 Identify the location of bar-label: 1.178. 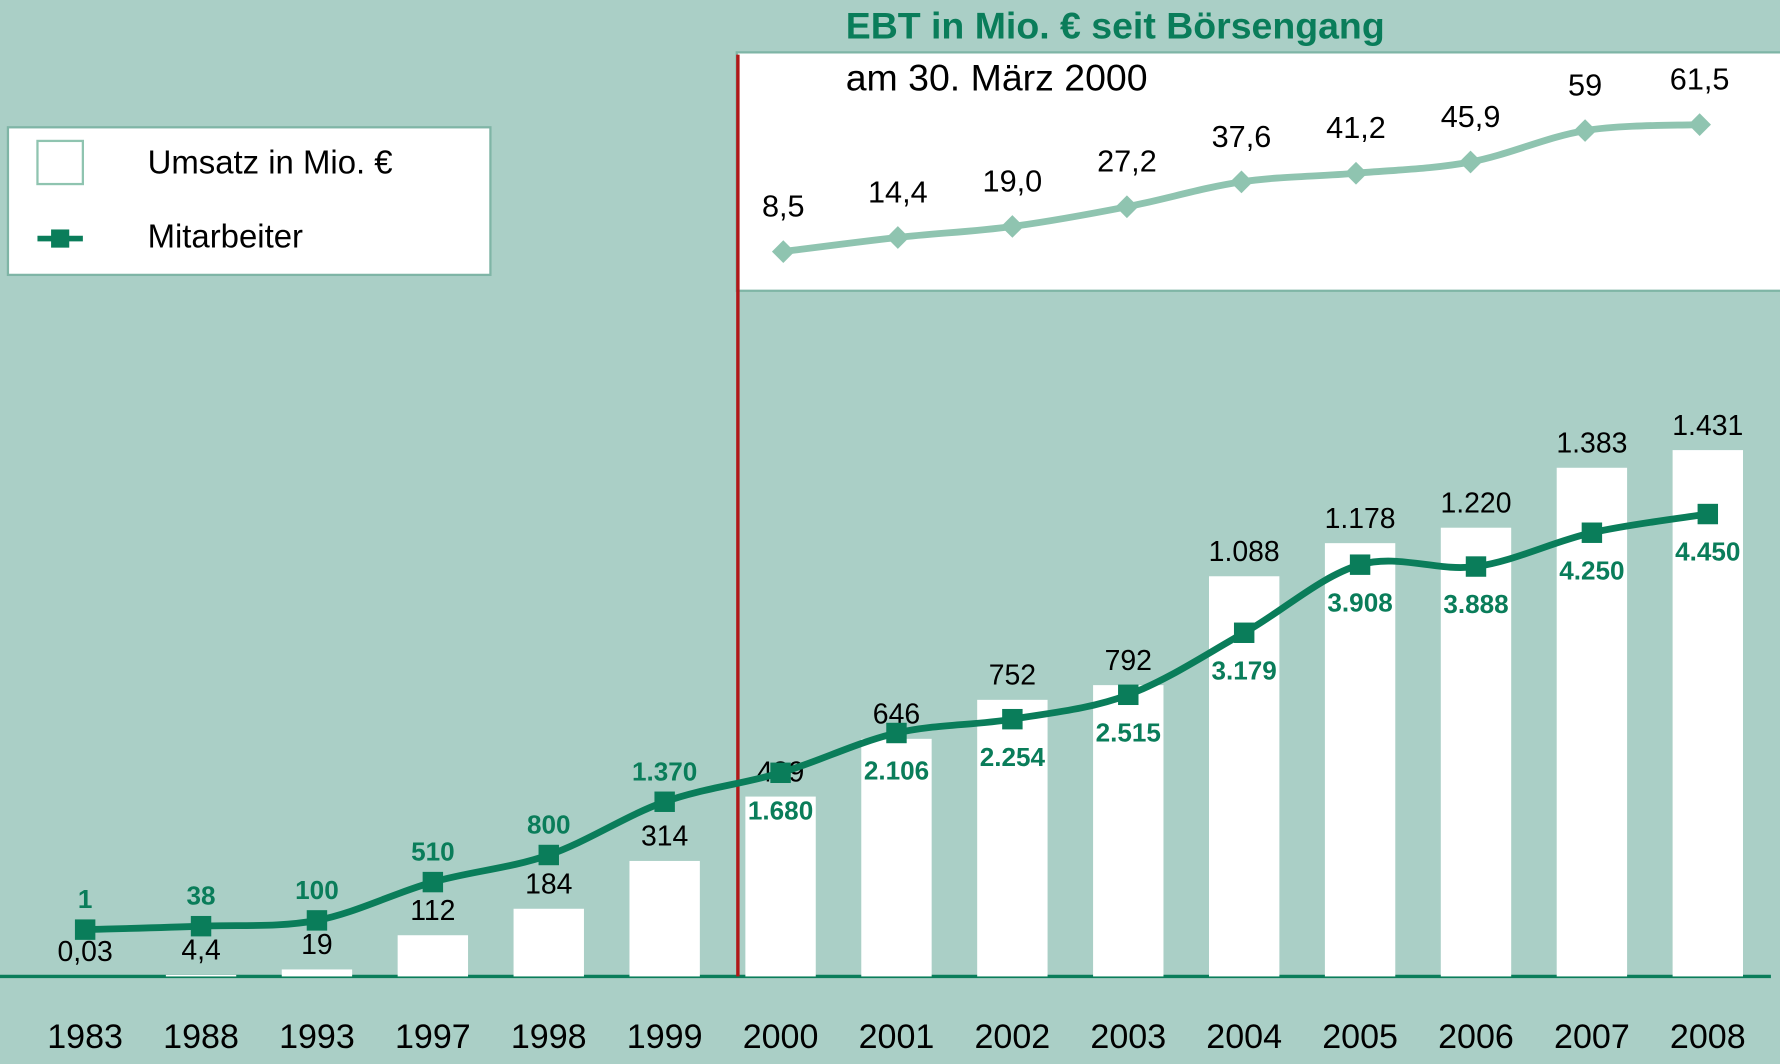
(1360, 519).